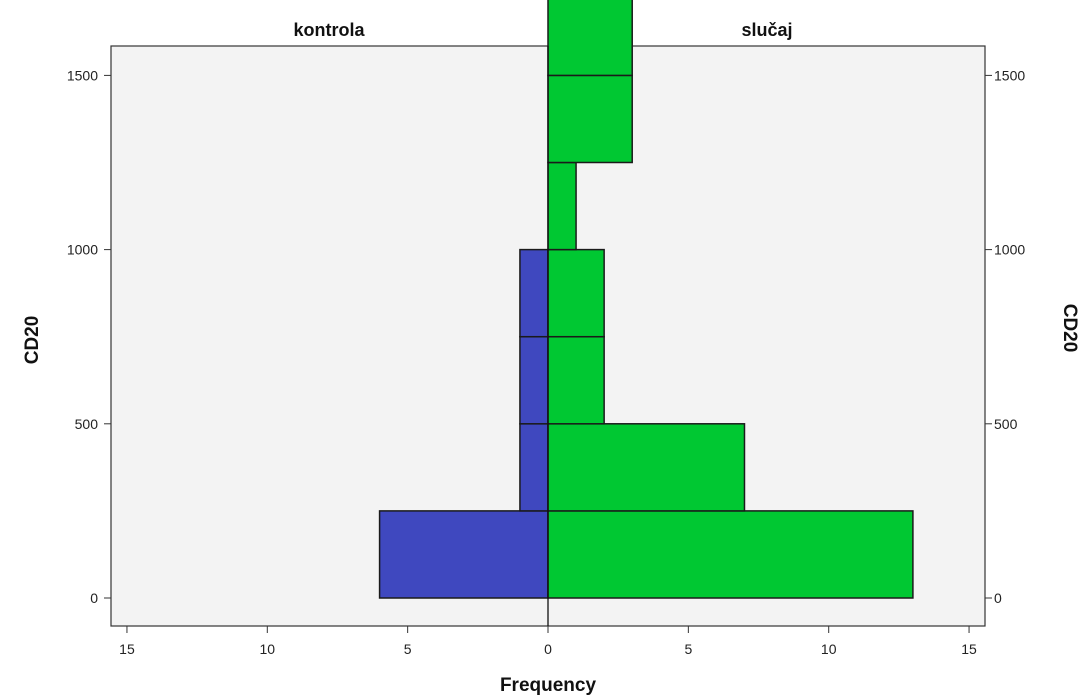 The image size is (1086, 697). I want to click on y-axis-title-right: CD20, so click(1069, 328).